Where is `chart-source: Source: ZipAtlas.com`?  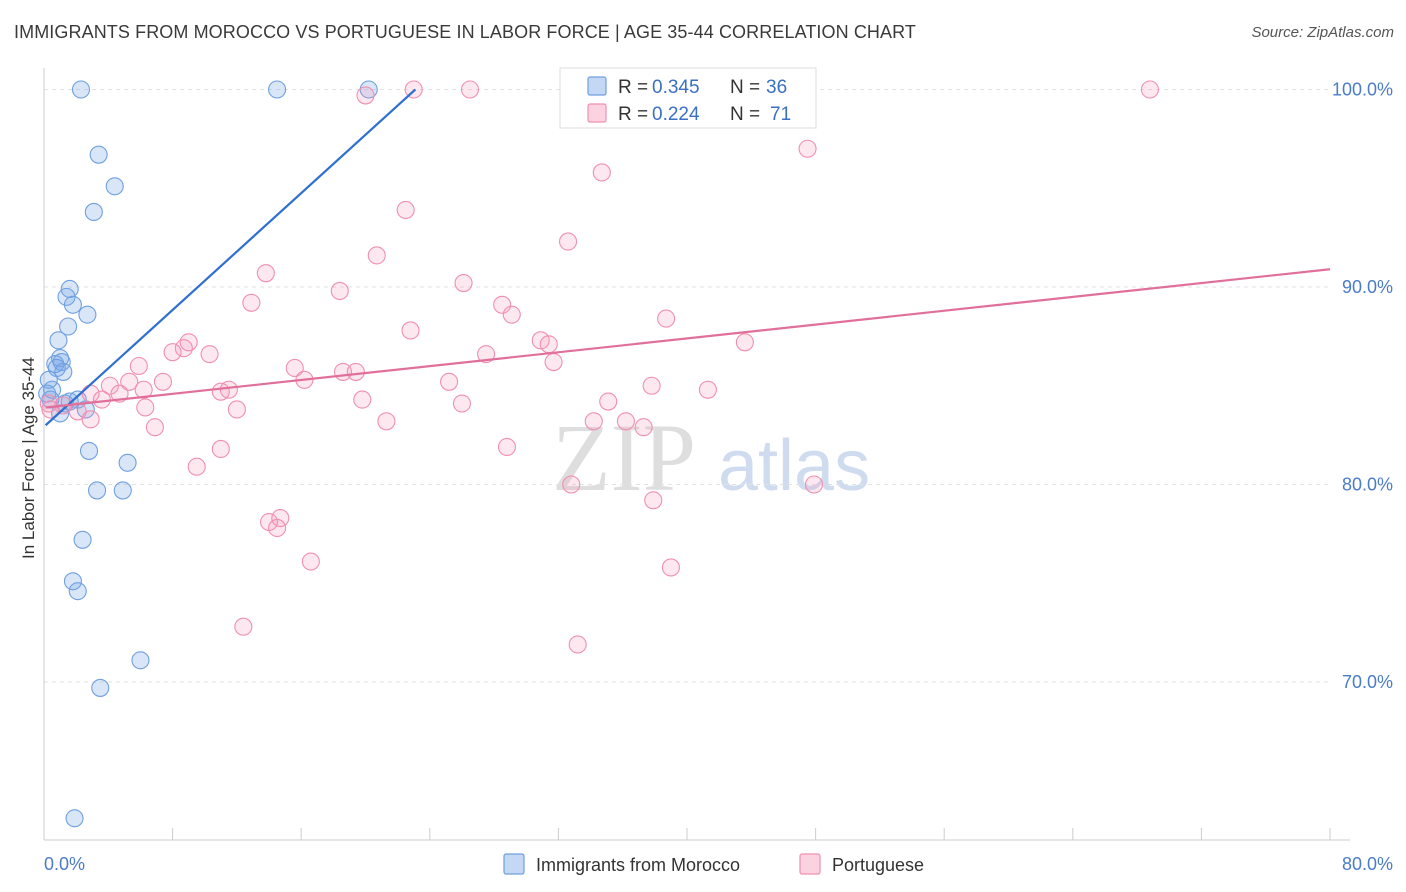
chart-source: Source: ZipAtlas.com is located at coordinates (1322, 32).